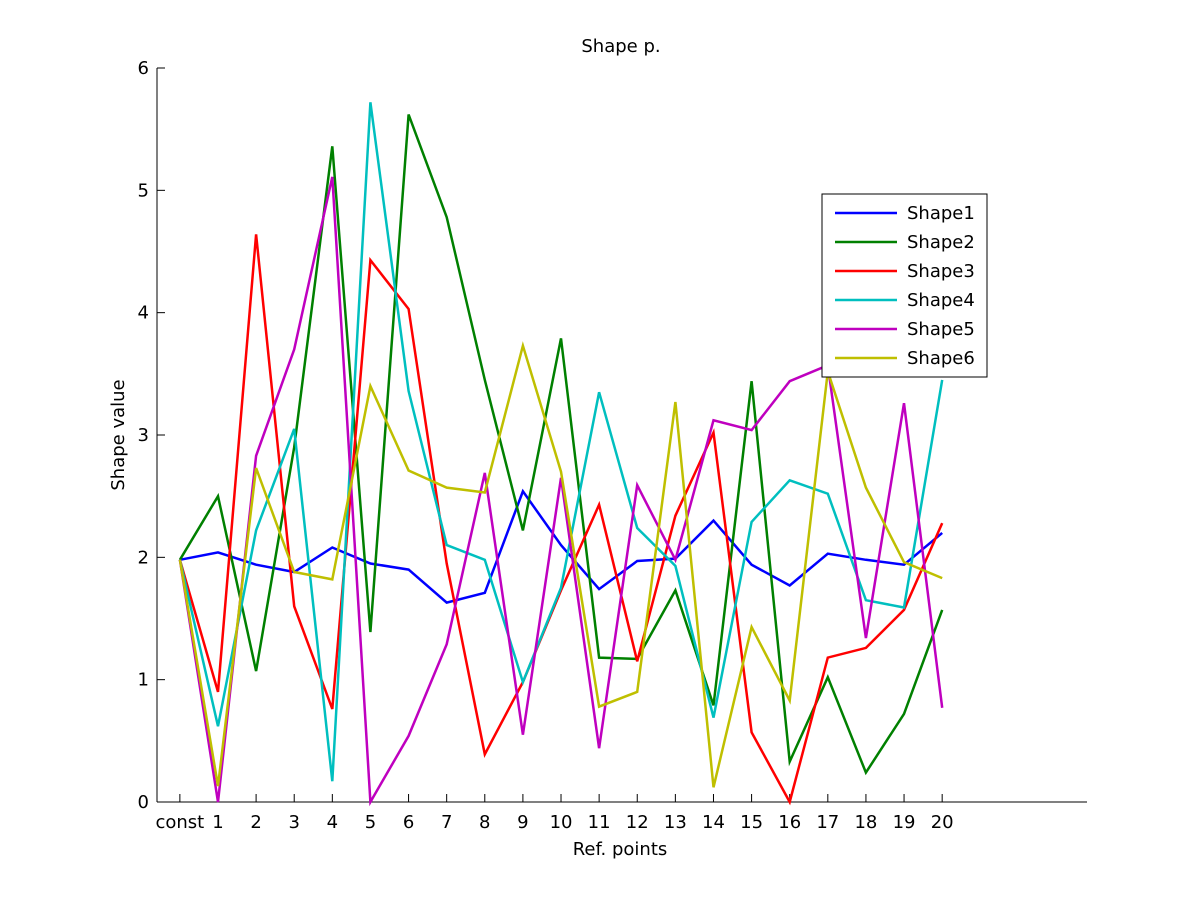 The height and width of the screenshot is (901, 1201). I want to click on legend: Shape1 Shape2 Shape3 Shape4 Shape5 Shape6, so click(904, 285).